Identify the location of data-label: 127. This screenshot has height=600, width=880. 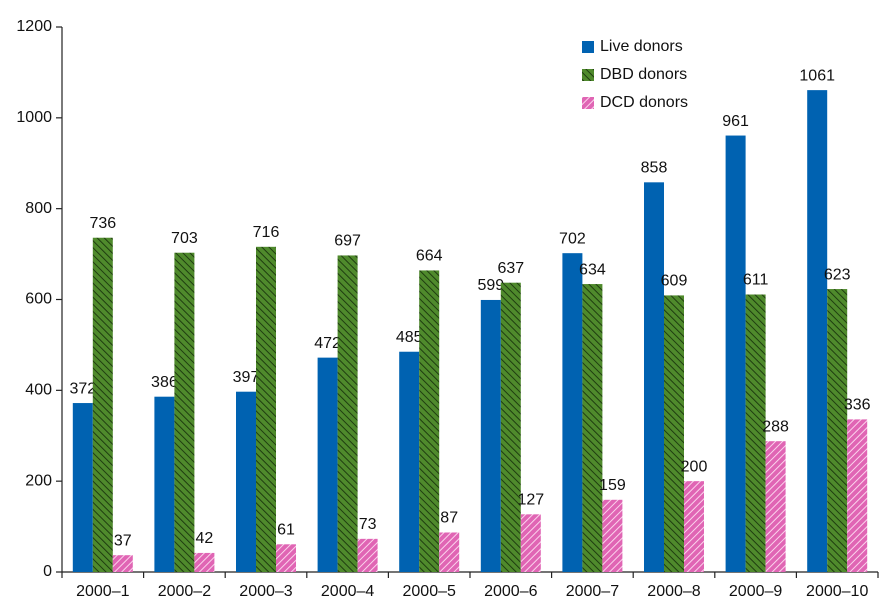
(530, 500).